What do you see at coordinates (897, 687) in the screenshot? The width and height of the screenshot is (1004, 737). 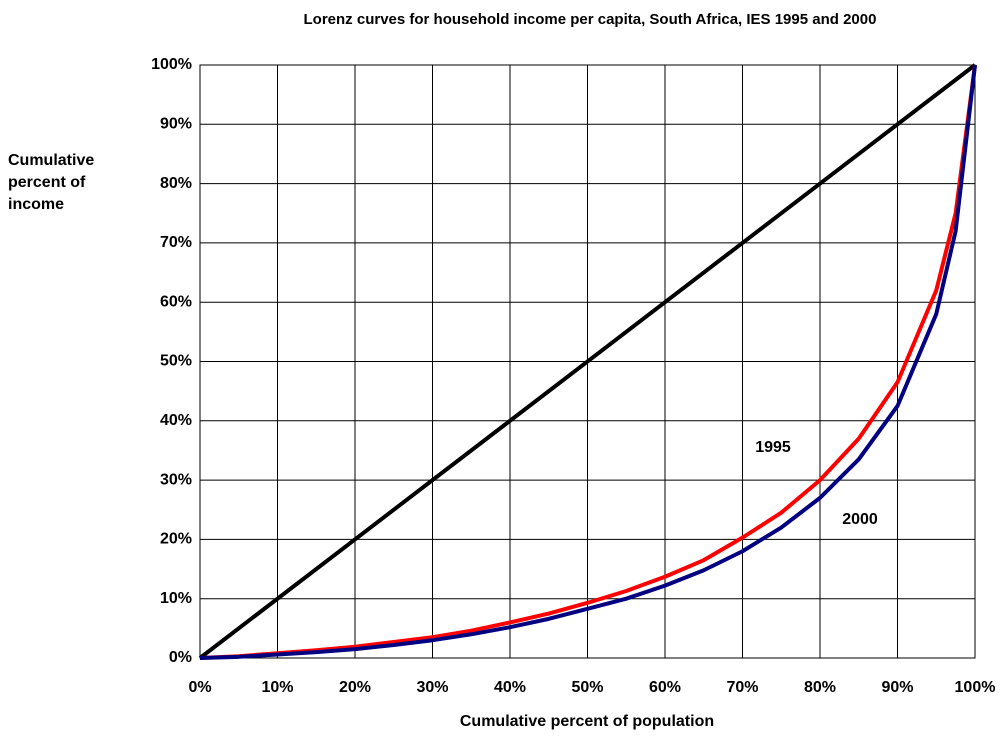 I see `x-tick-label: 90%` at bounding box center [897, 687].